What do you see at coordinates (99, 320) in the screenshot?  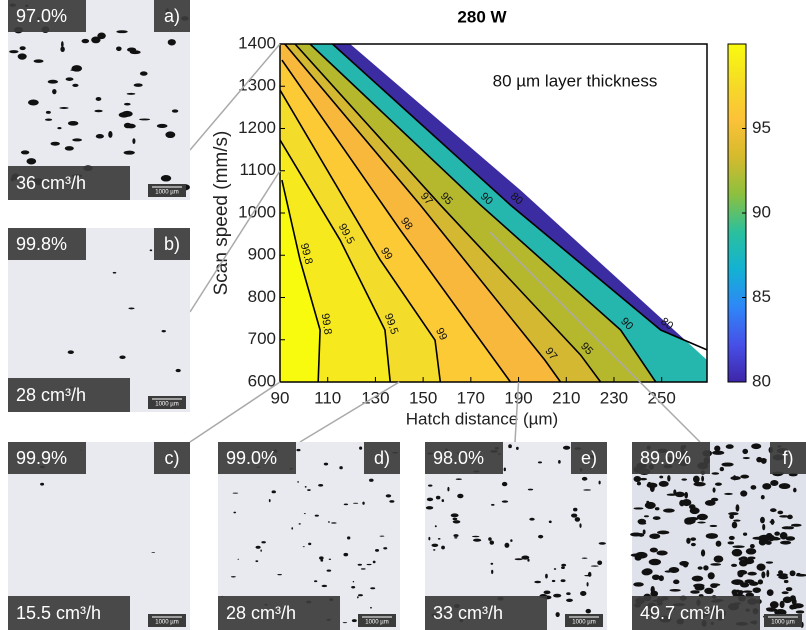 I see `micrograph: 99.8% b) 28 cm³/h 1000 µm` at bounding box center [99, 320].